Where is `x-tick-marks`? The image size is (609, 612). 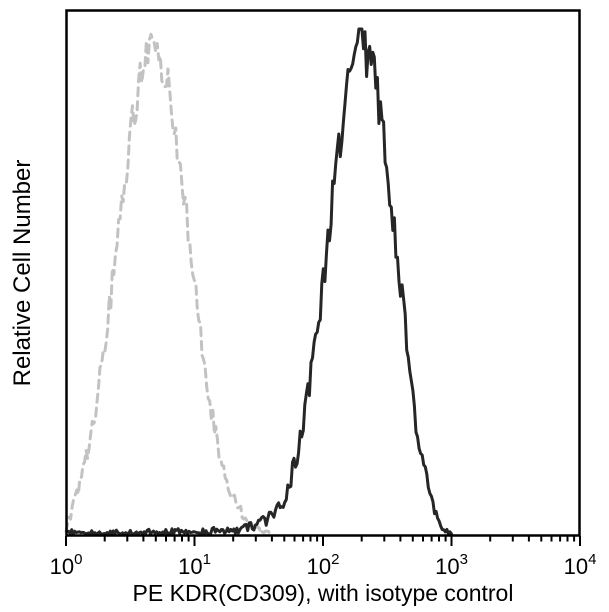 x-tick-marks is located at coordinates (323, 541).